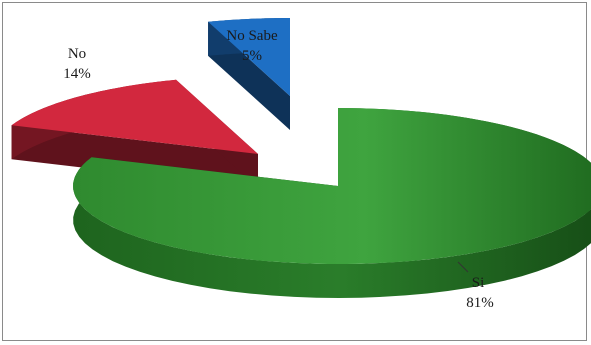  What do you see at coordinates (77, 54) in the screenshot?
I see `slice-label-no: No` at bounding box center [77, 54].